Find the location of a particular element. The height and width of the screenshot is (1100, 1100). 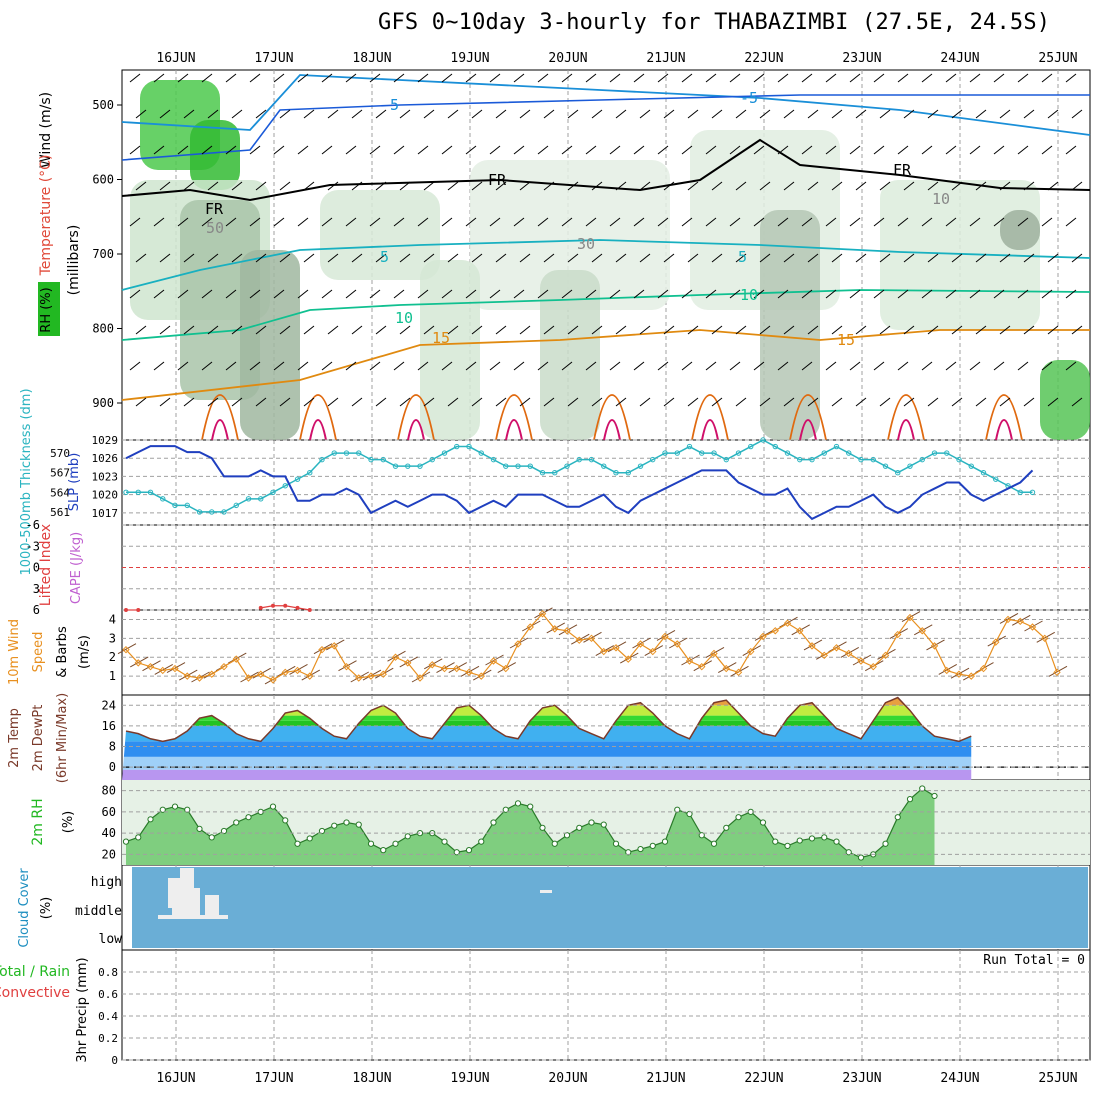

thickness-line is located at coordinates (579, 476).